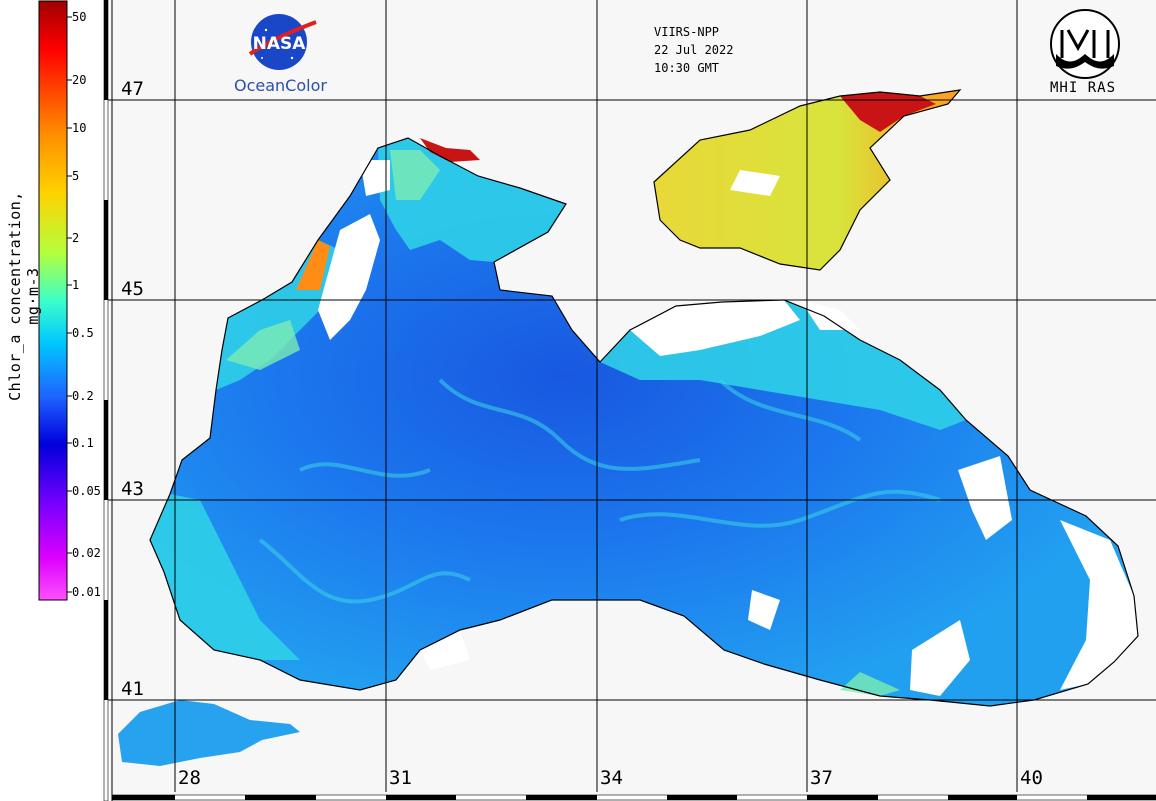 This screenshot has height=801, width=1156. Describe the element at coordinates (1085, 44) in the screenshot. I see `mhi-ras-logo` at that location.